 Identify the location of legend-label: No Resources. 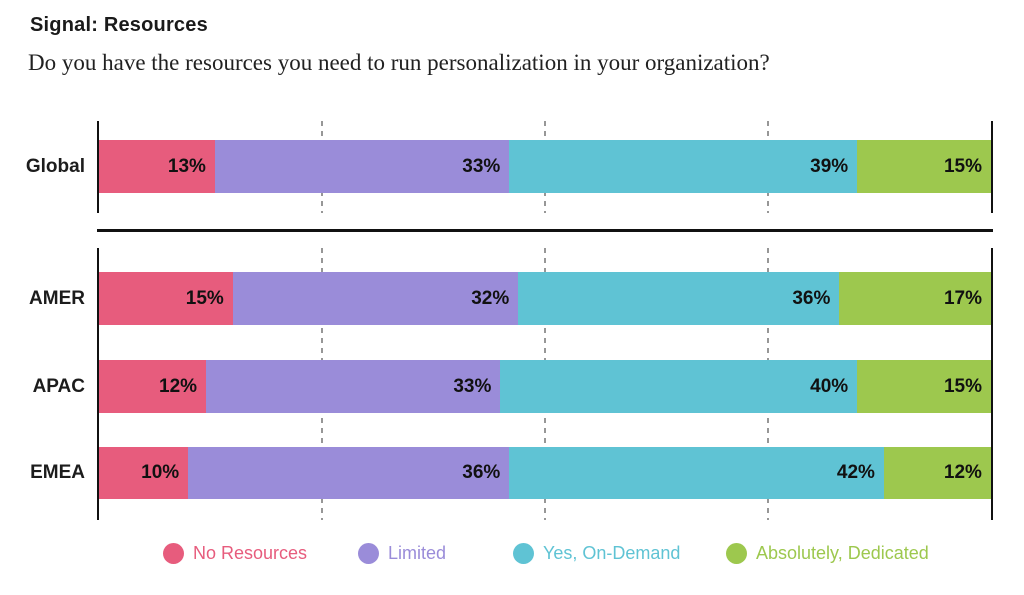
(250, 553).